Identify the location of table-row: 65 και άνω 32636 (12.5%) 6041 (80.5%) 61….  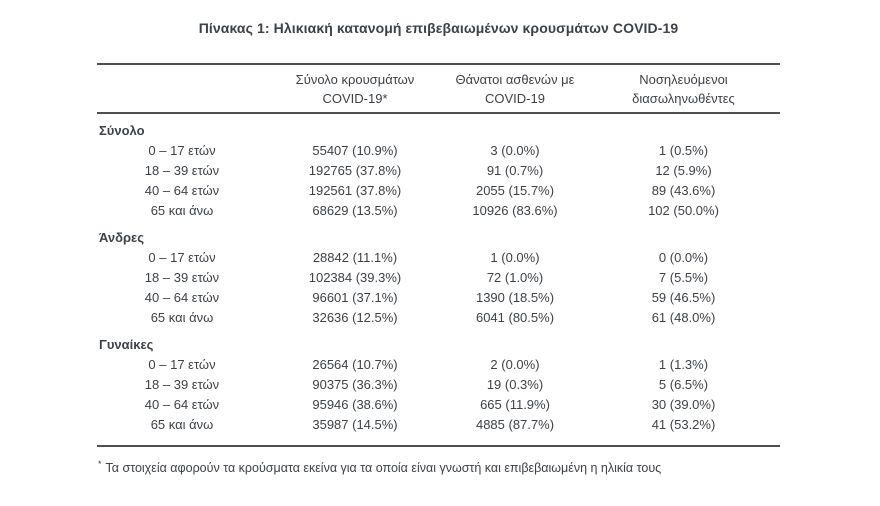
(438, 318).